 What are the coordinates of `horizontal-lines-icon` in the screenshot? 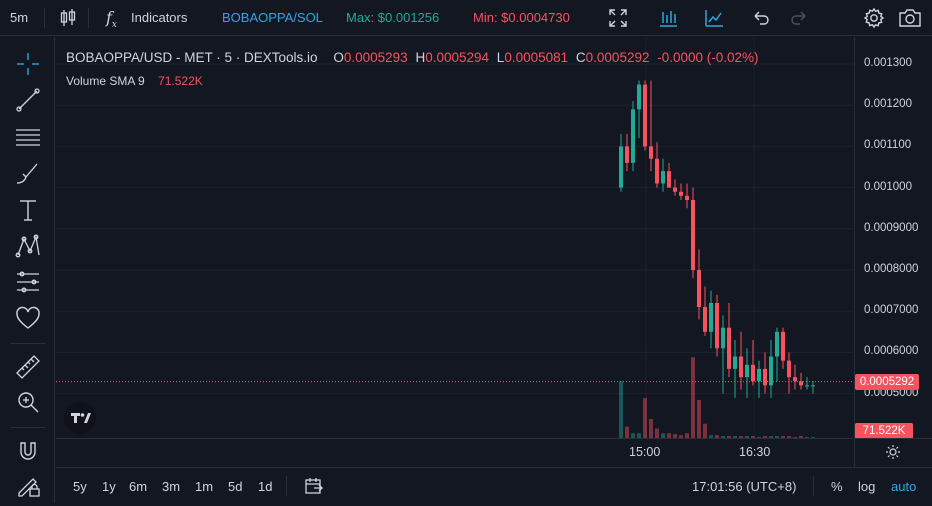 It's located at (28, 137).